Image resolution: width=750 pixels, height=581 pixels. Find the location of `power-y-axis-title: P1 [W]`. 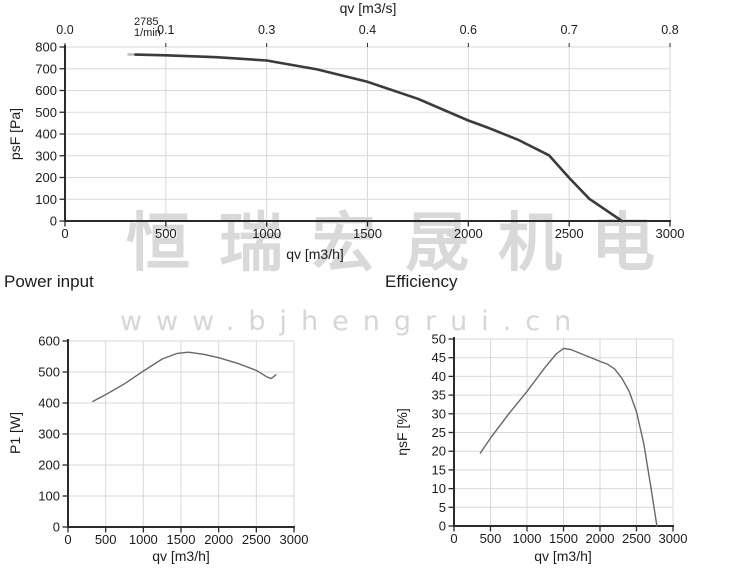

power-y-axis-title: P1 [W] is located at coordinates (15, 433).